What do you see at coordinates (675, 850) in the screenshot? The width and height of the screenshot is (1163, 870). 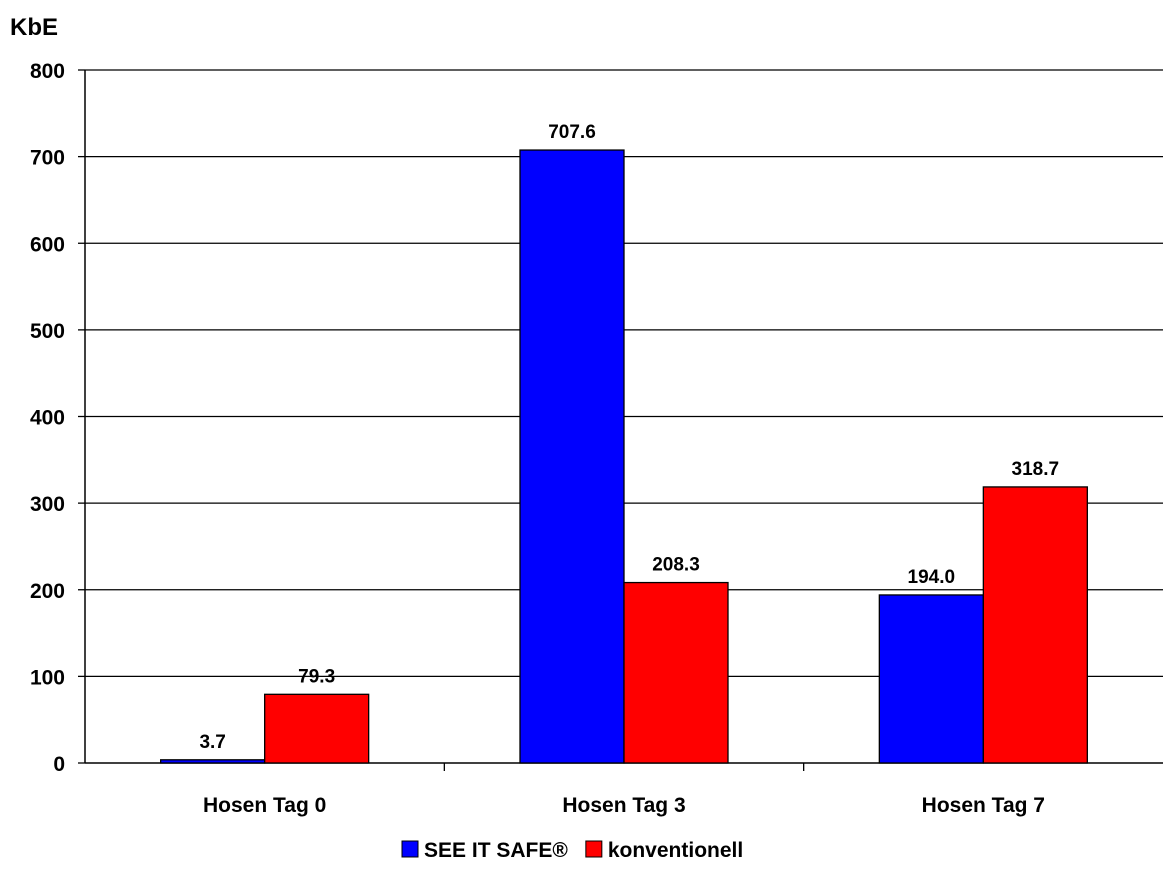 I see `legend-label: konventionell` at bounding box center [675, 850].